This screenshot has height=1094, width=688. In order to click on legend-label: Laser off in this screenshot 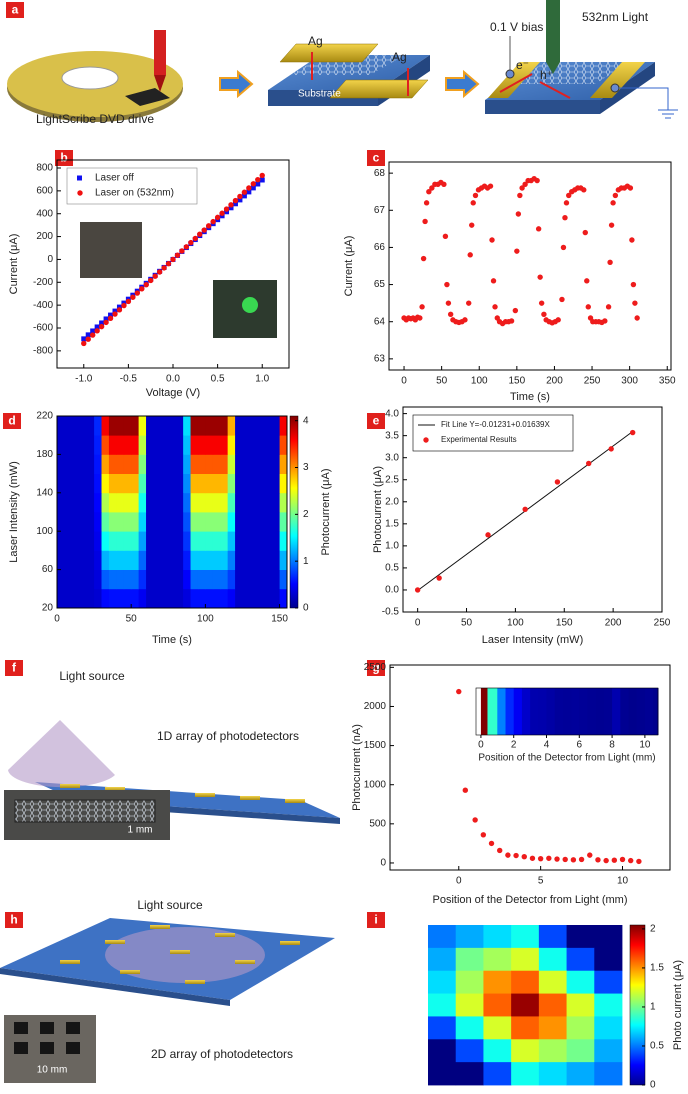, I will do `click(114, 178)`.